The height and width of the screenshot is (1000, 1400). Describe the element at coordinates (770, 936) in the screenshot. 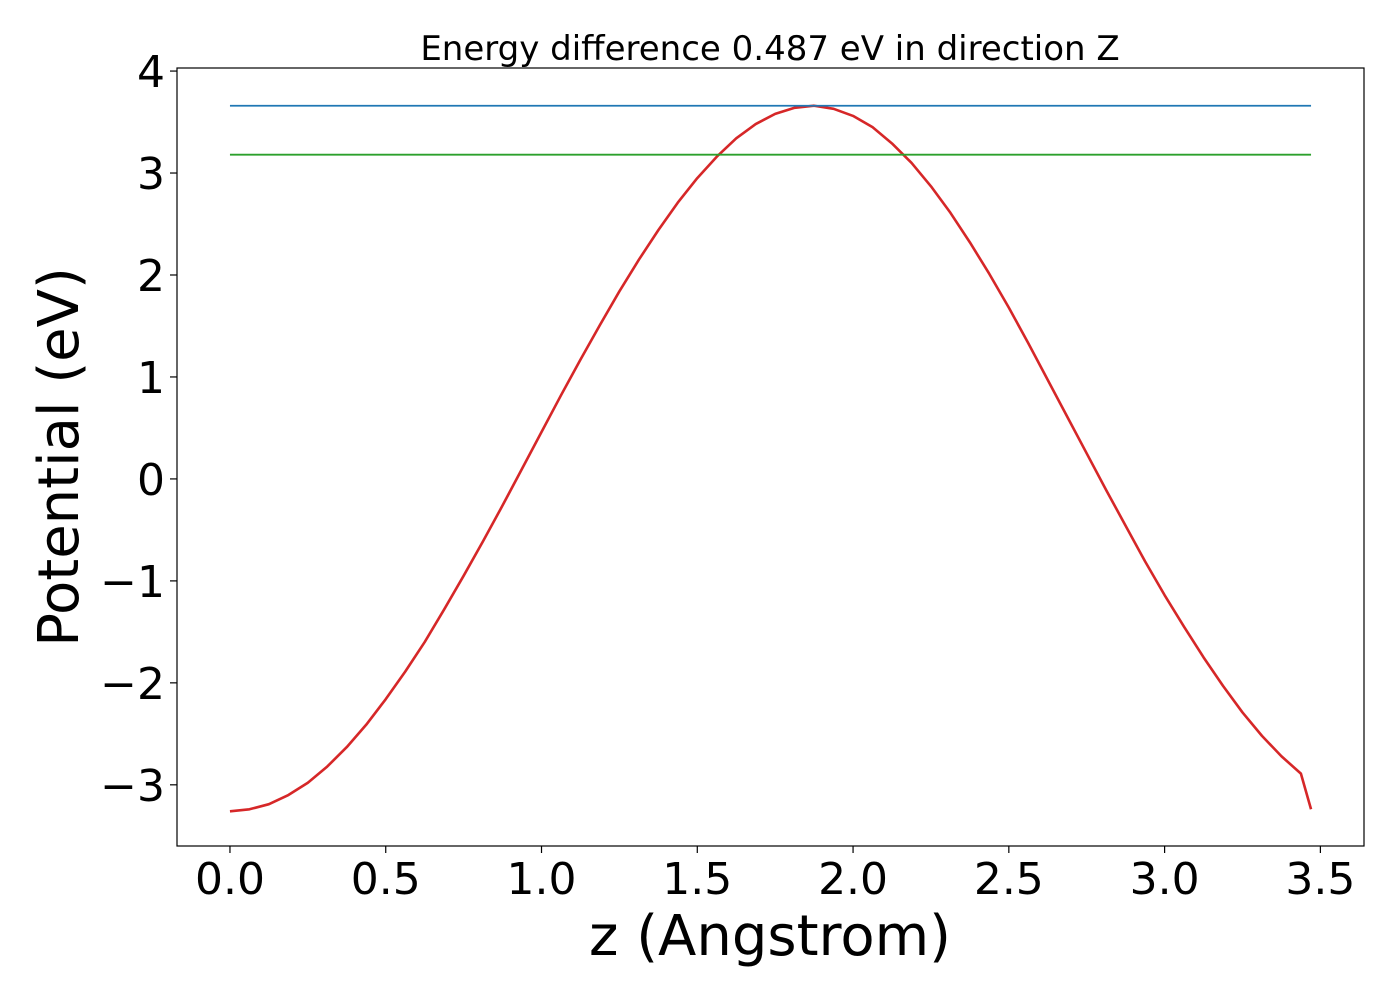

I see `x-axis-label: z (Angstrom)` at that location.